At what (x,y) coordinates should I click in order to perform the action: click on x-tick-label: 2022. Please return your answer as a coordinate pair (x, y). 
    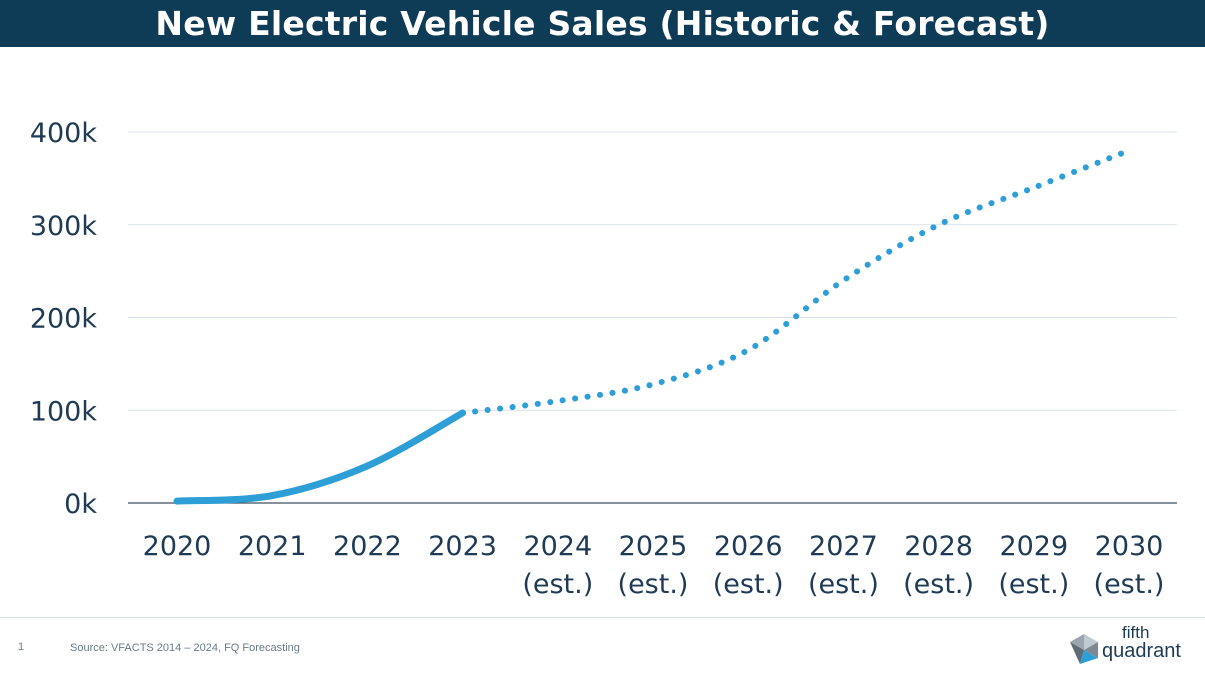
    Looking at the image, I should click on (367, 546).